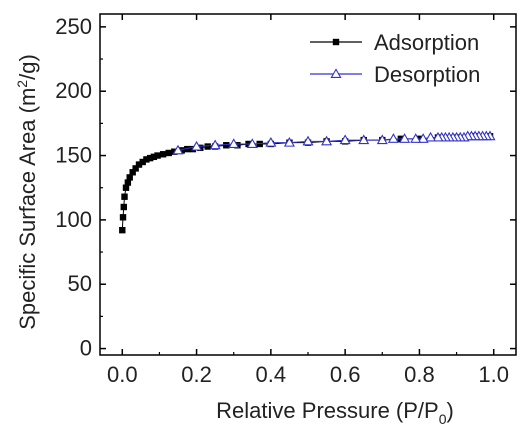  I want to click on legend: Adsorption Desorption, so click(395, 58).